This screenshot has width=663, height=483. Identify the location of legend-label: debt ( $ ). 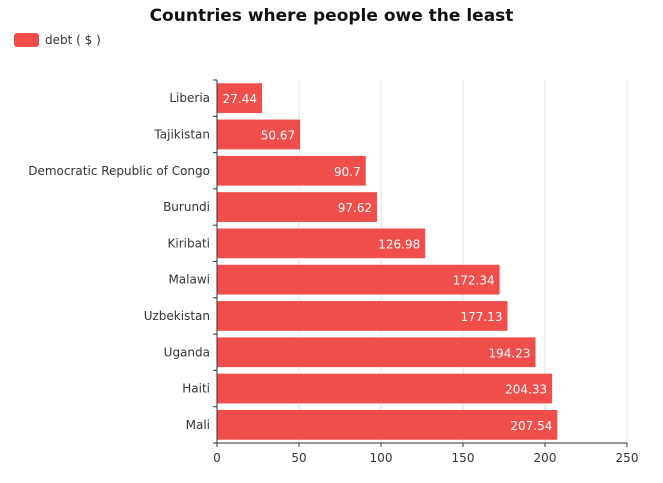
(73, 40).